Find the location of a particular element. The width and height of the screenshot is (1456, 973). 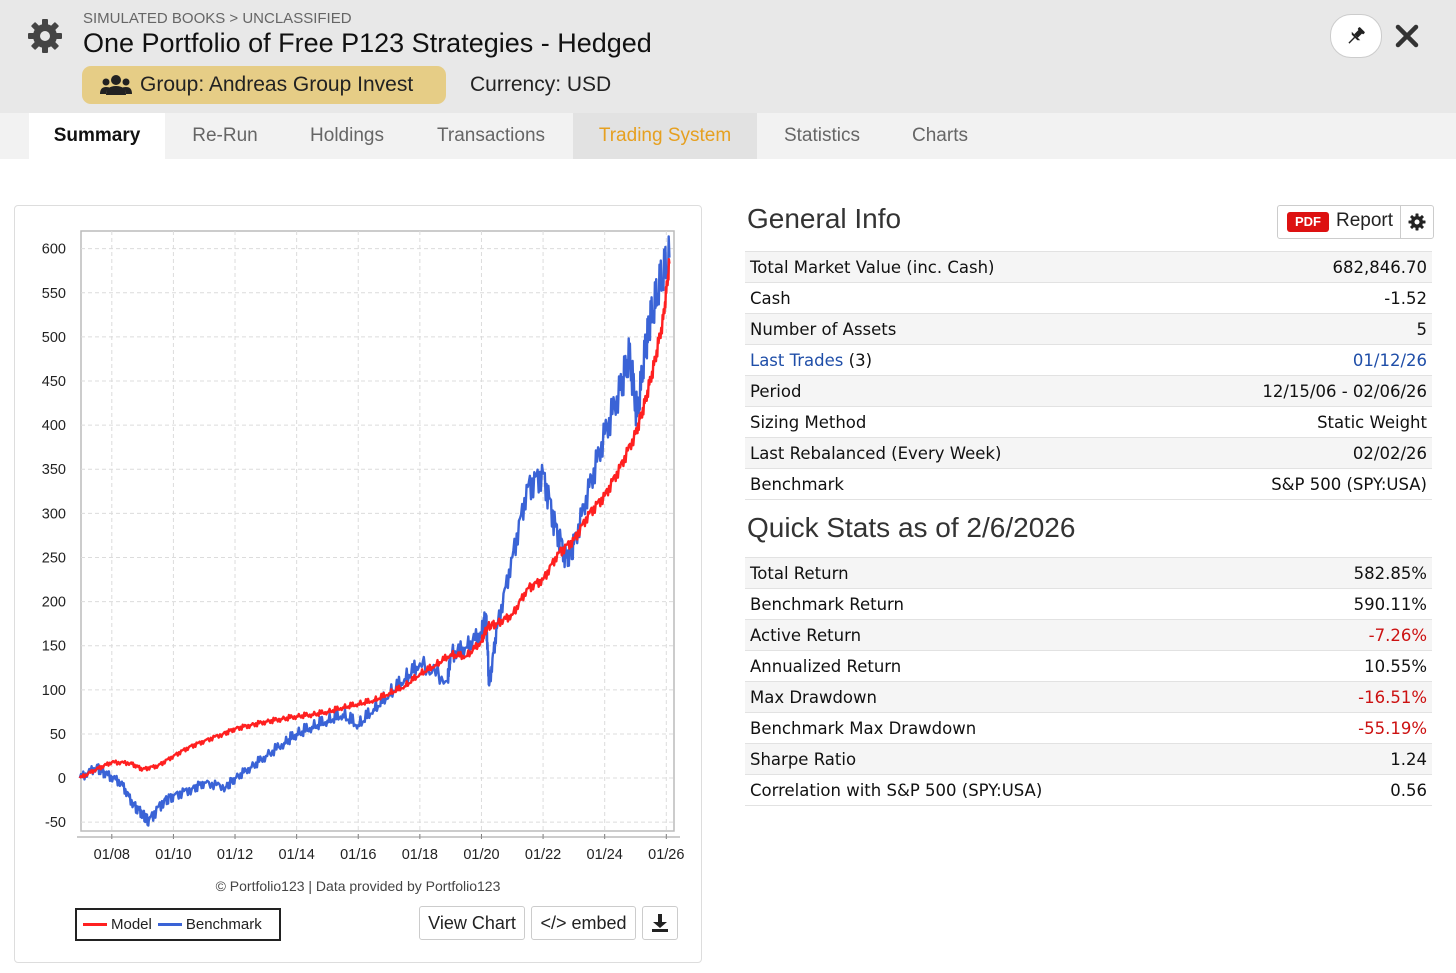

table-row: Total Return 582.85% is located at coordinates (1088, 573).